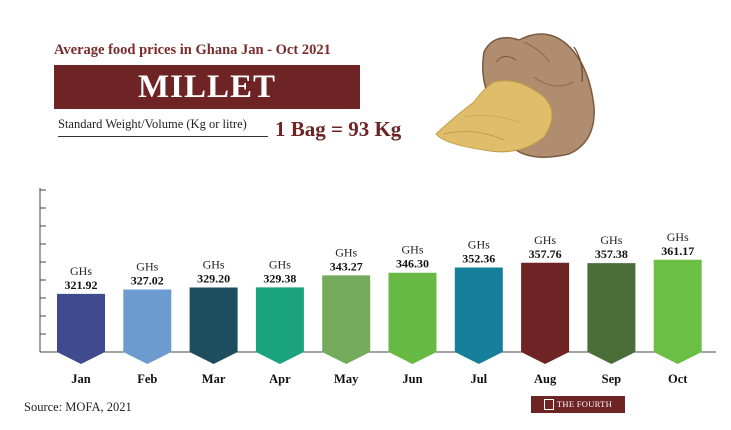 The height and width of the screenshot is (430, 731). Describe the element at coordinates (412, 318) in the screenshot. I see `bar-jun` at that location.